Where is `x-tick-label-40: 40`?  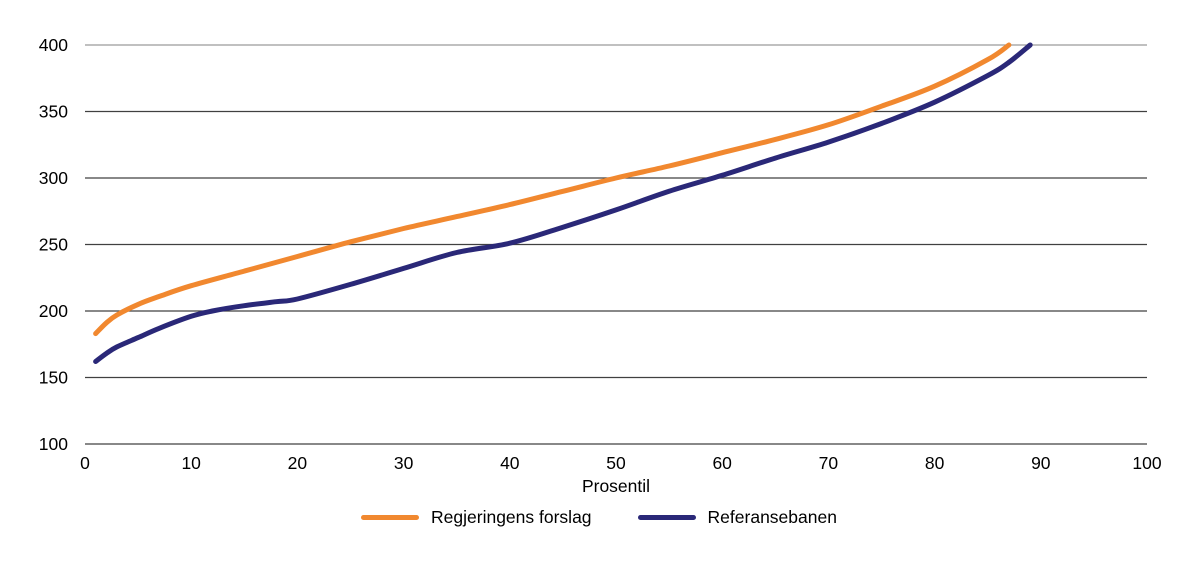 x-tick-label-40: 40 is located at coordinates (510, 463).